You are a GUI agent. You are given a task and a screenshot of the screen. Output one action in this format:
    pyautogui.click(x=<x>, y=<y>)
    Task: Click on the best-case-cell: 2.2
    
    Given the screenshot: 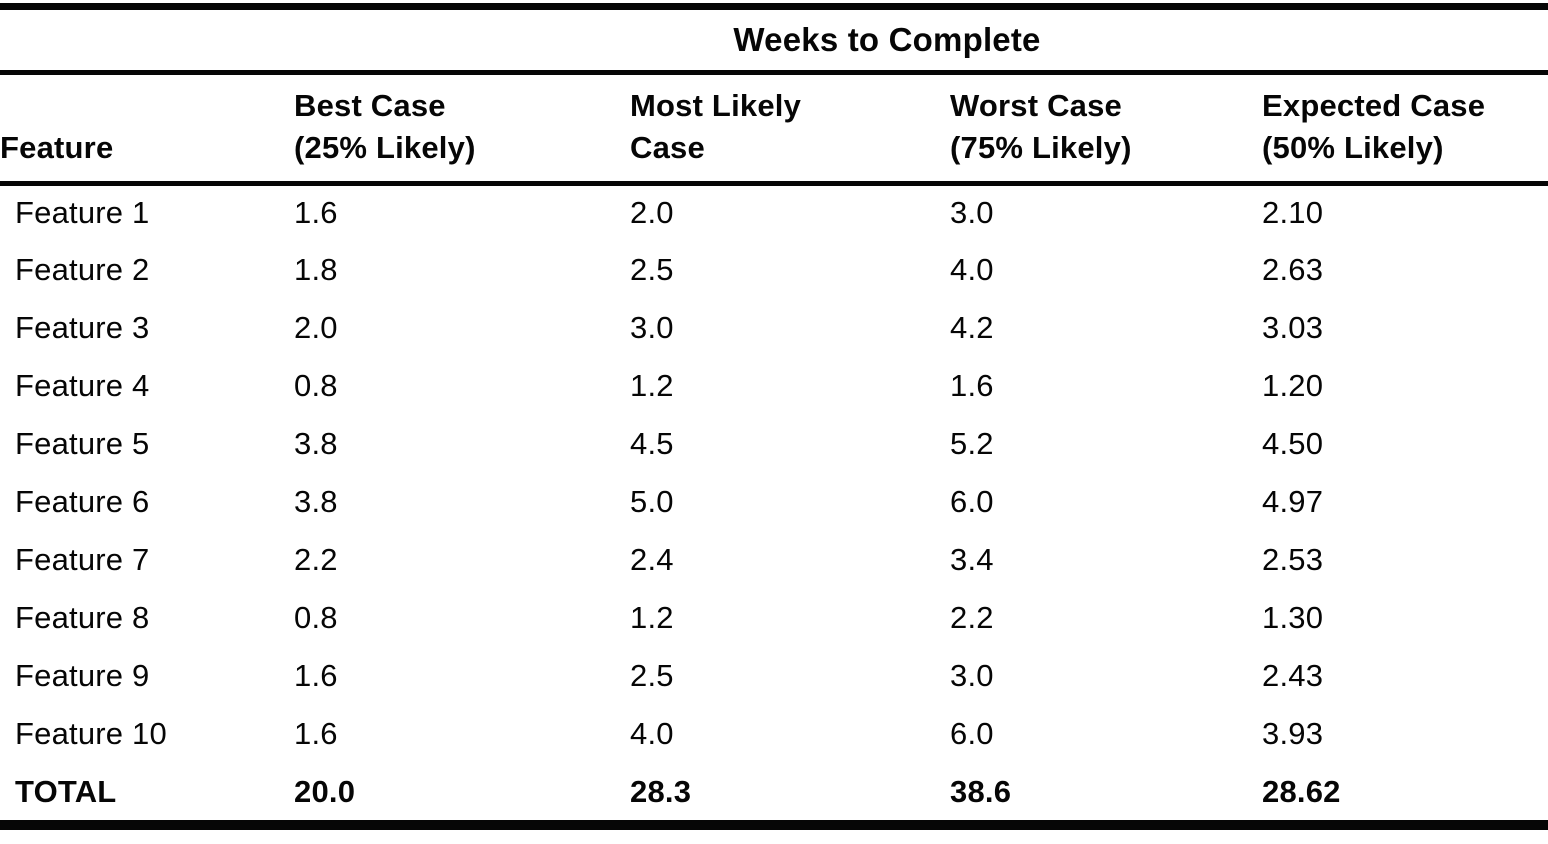 What is the action you would take?
    pyautogui.click(x=316, y=560)
    